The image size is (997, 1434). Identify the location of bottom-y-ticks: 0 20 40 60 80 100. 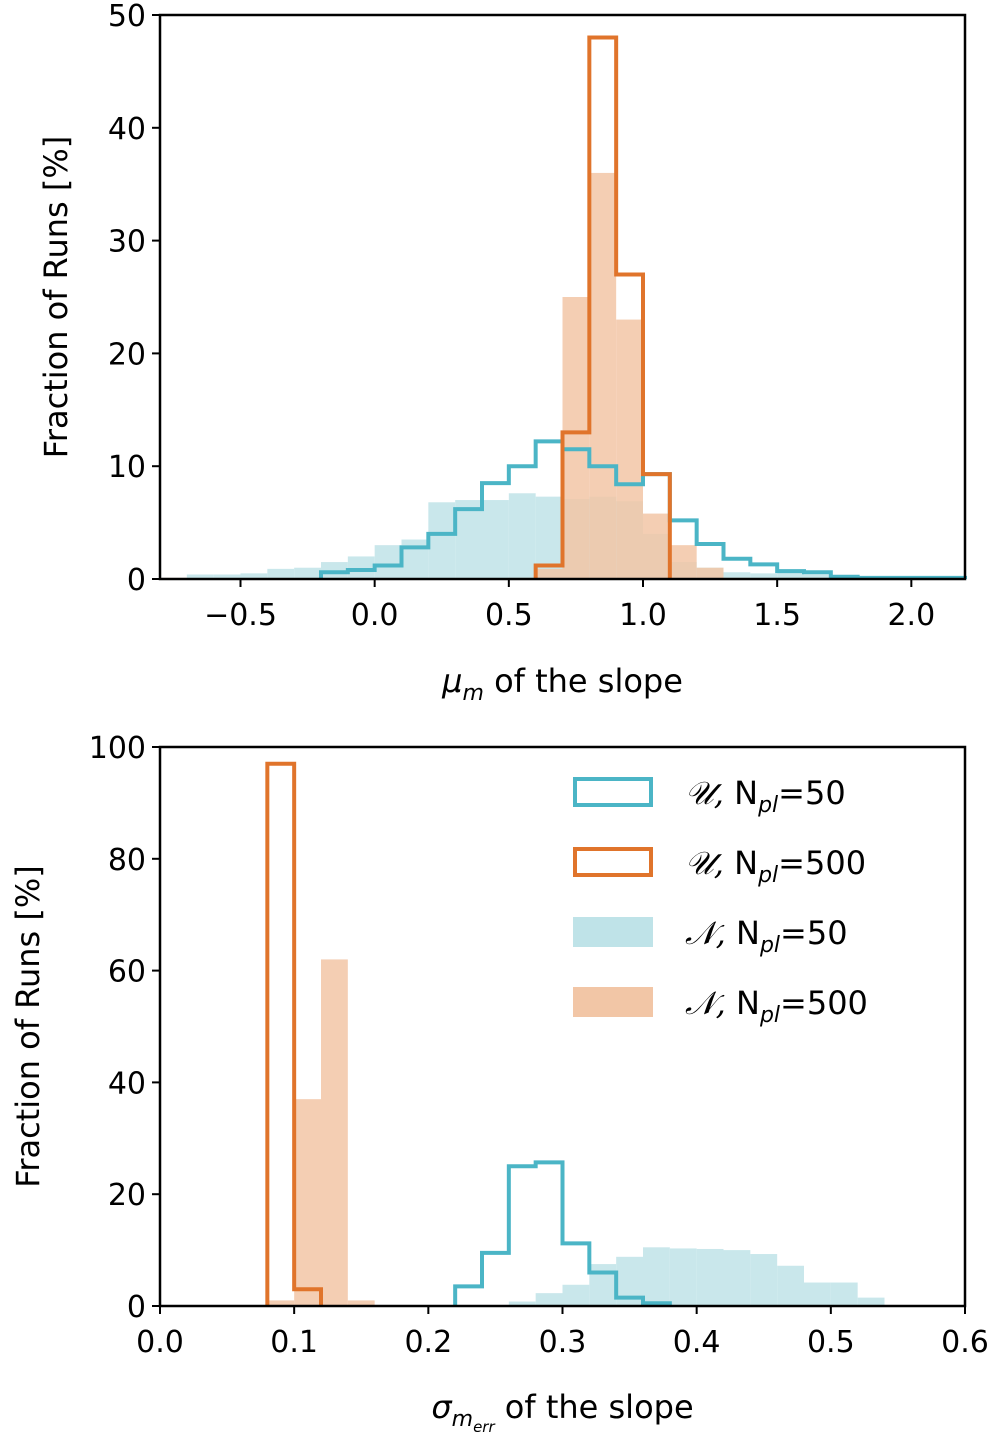
(124, 1028).